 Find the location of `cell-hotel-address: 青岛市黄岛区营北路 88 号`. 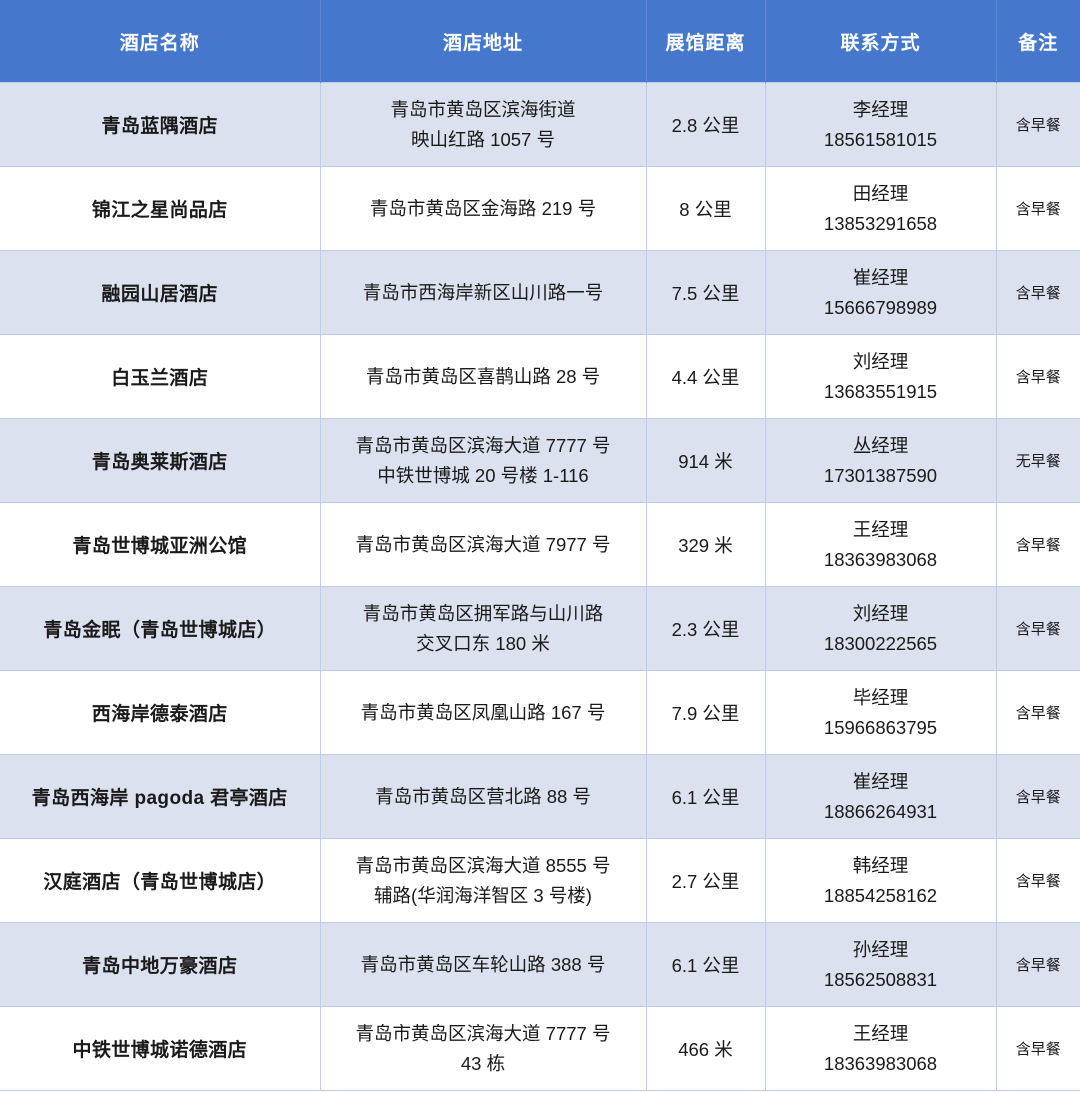

cell-hotel-address: 青岛市黄岛区营北路 88 号 is located at coordinates (483, 796).